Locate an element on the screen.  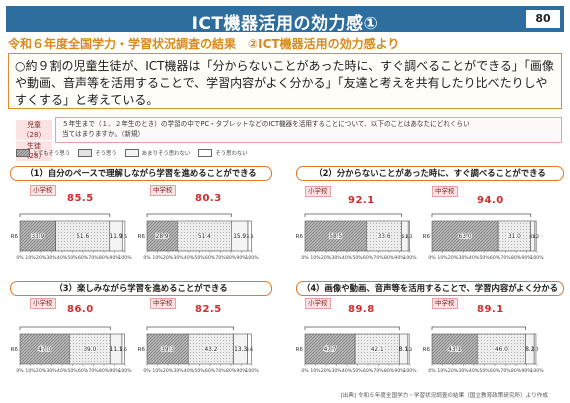
bar-value-label: 6.2 is located at coordinates (404, 237).